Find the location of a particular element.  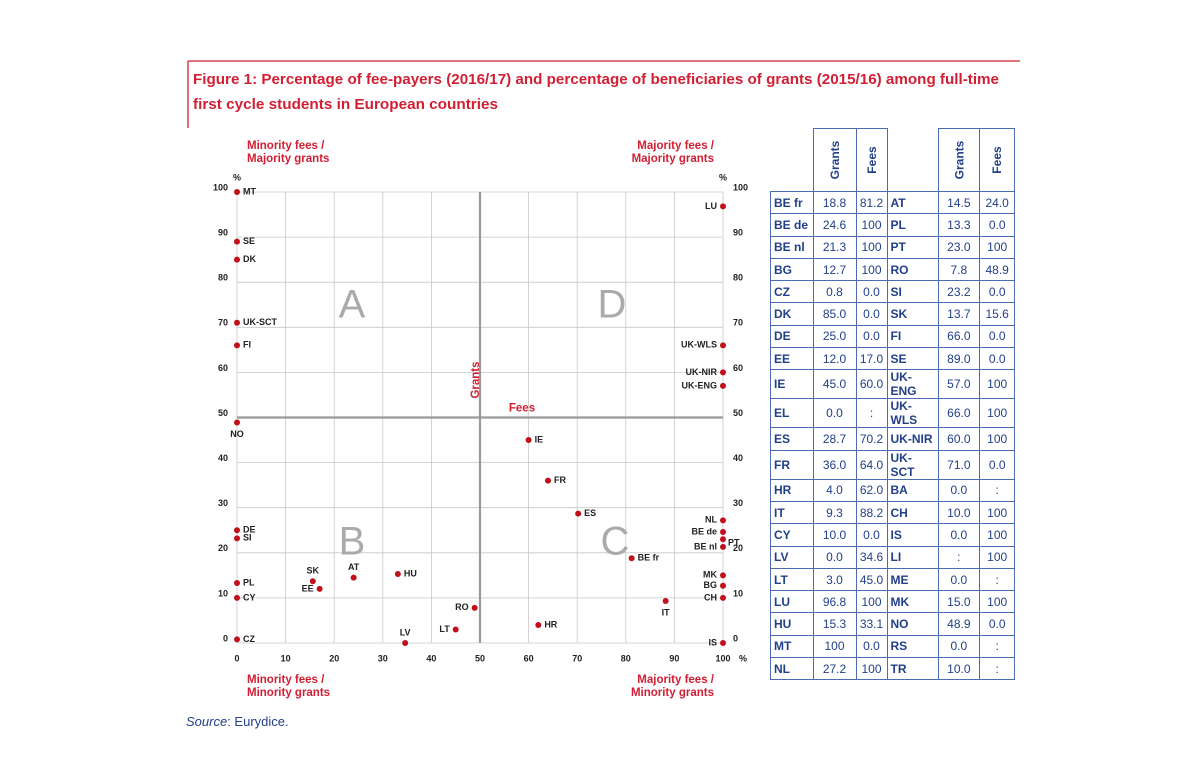

header-cell is located at coordinates (912, 160).